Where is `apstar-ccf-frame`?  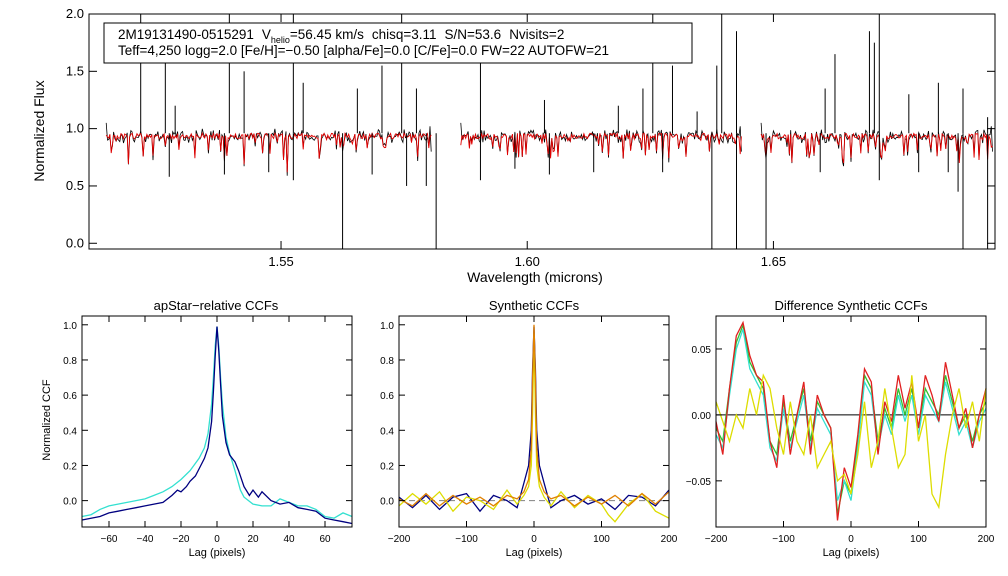 apstar-ccf-frame is located at coordinates (217, 421).